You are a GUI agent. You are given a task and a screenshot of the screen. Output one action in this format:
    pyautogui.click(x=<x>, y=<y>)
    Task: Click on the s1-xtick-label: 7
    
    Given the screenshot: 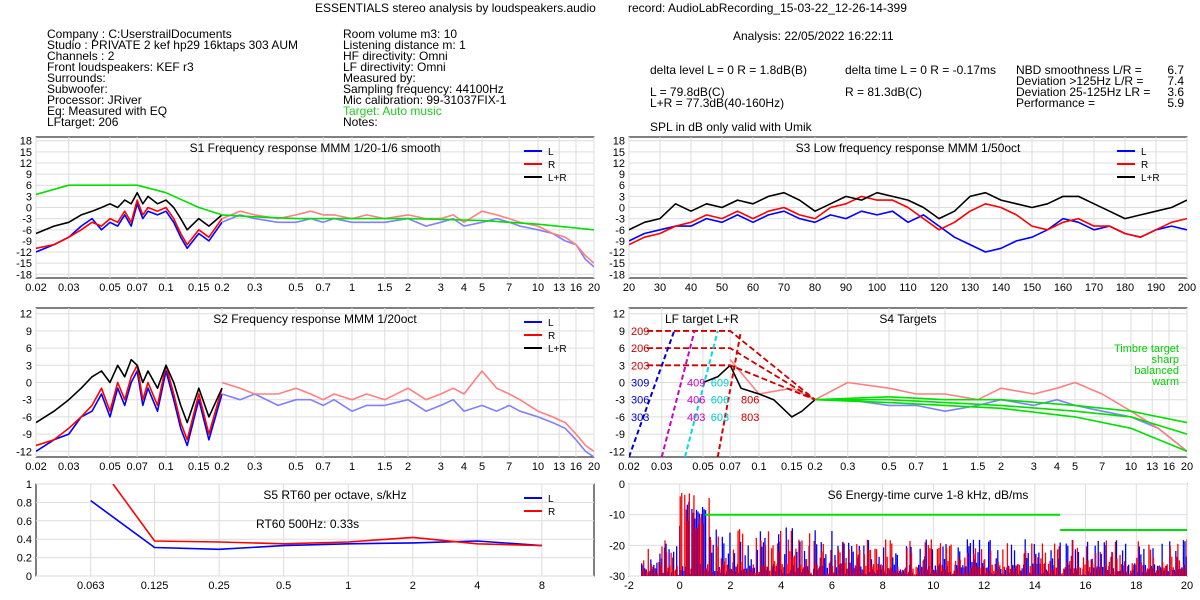 What is the action you would take?
    pyautogui.click(x=509, y=288)
    